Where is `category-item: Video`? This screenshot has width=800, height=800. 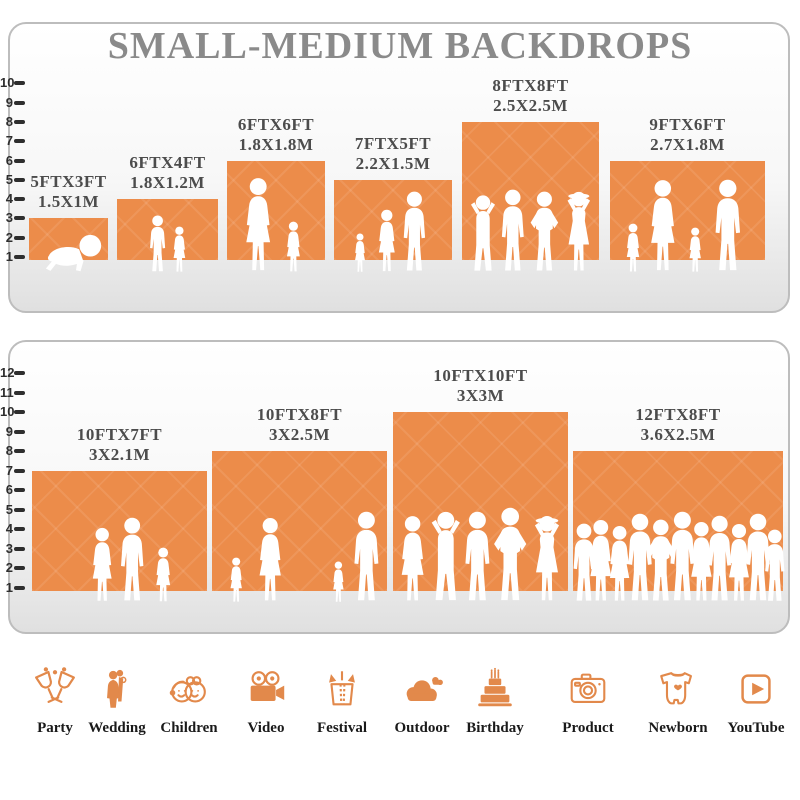 category-item: Video is located at coordinates (266, 701).